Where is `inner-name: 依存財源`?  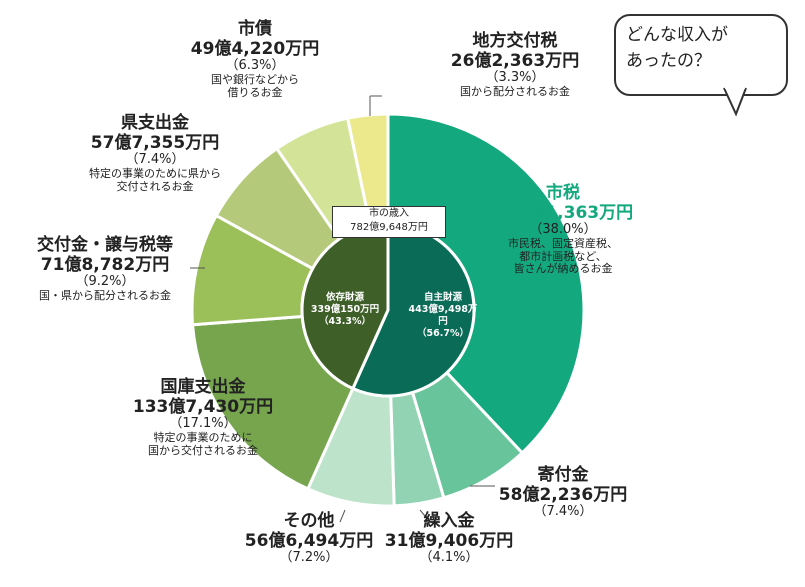 inner-name: 依存財源 is located at coordinates (344, 297).